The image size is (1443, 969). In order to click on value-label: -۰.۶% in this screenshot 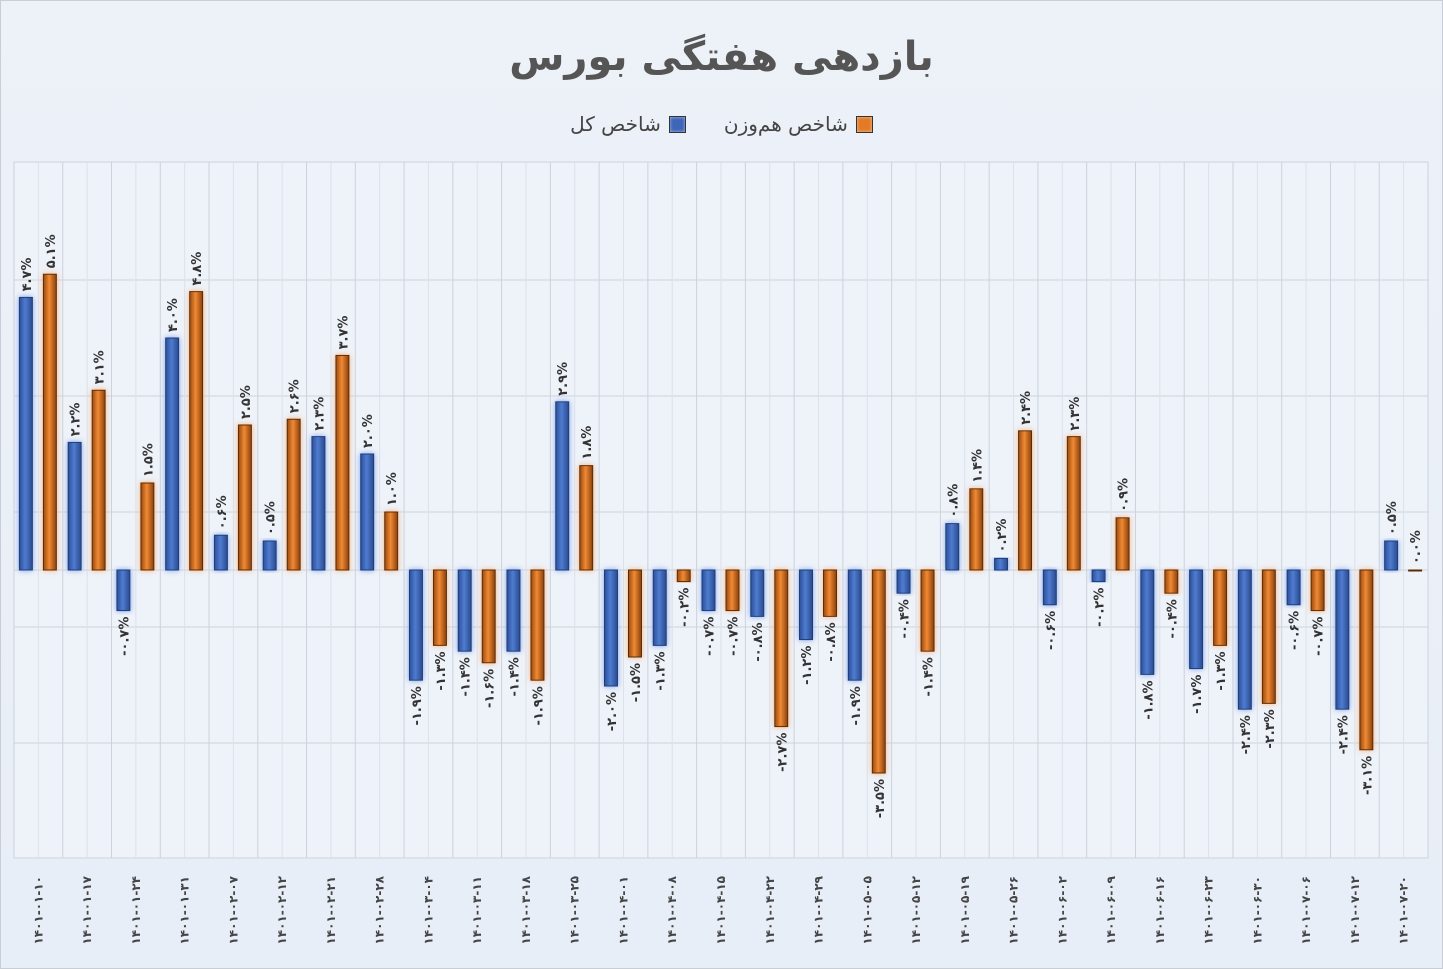, I will do `click(1051, 630)`.